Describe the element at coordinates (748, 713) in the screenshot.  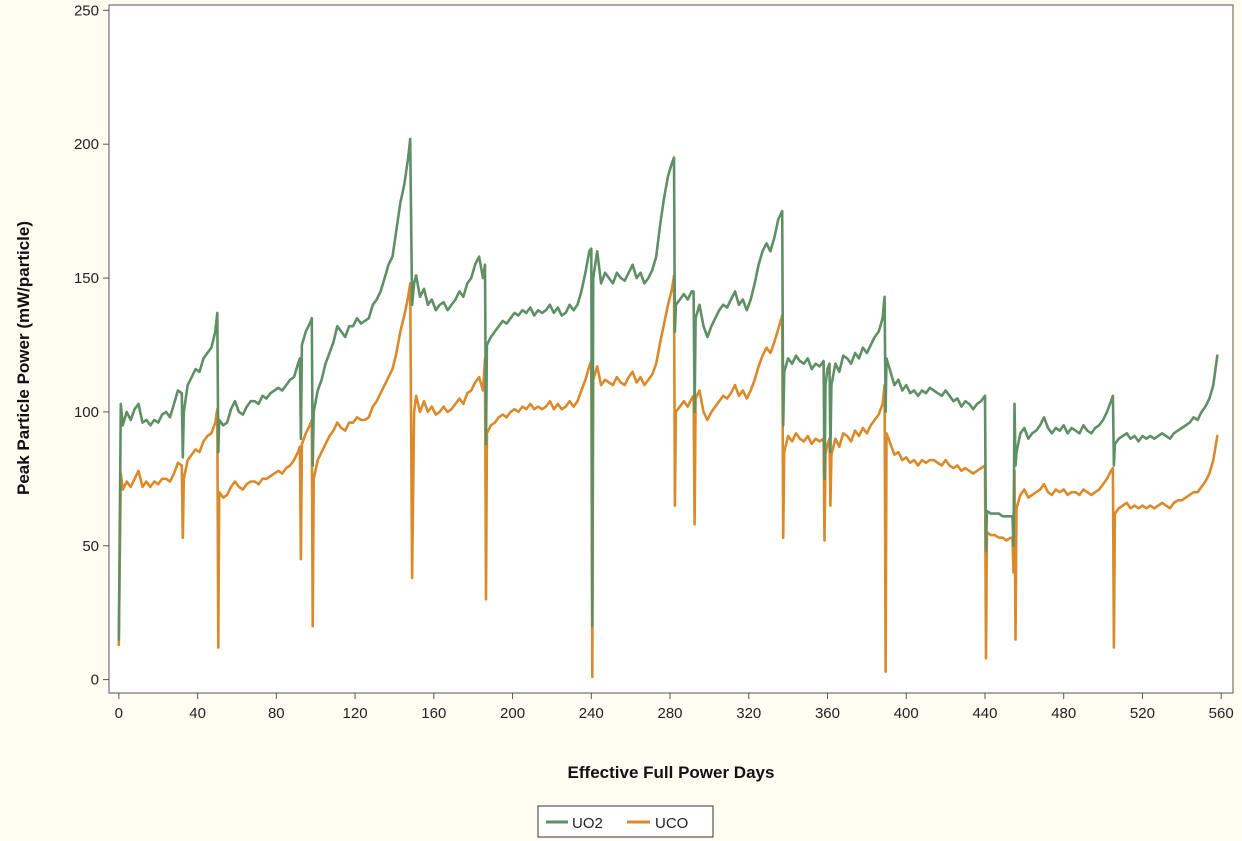
I see `x-tick-label: 320` at that location.